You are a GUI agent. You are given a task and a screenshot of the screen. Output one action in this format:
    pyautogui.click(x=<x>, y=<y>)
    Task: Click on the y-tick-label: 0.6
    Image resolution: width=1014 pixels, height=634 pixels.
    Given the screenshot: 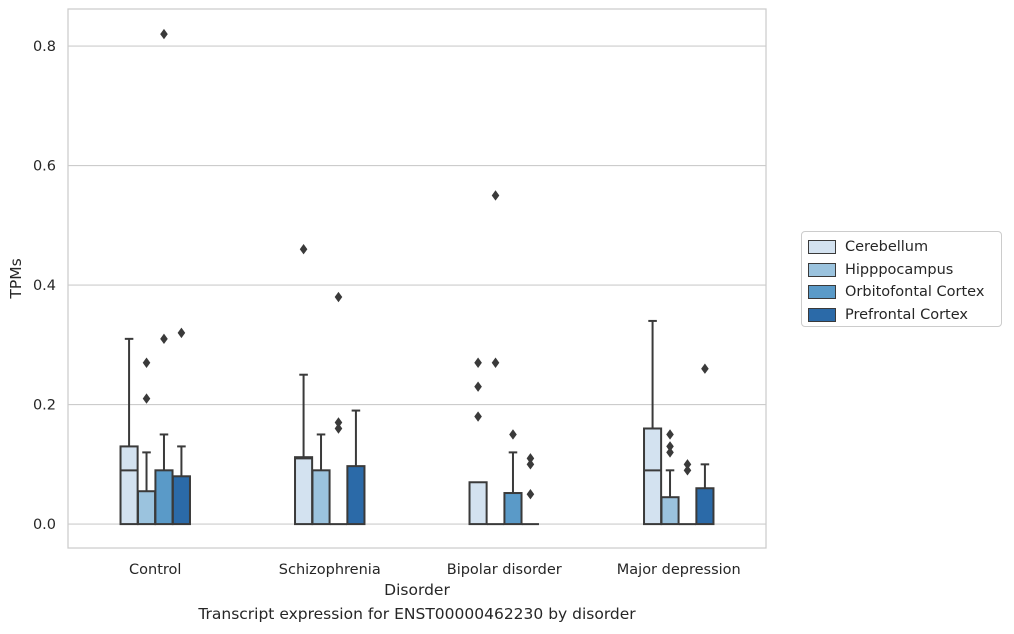 What is the action you would take?
    pyautogui.click(x=44, y=167)
    